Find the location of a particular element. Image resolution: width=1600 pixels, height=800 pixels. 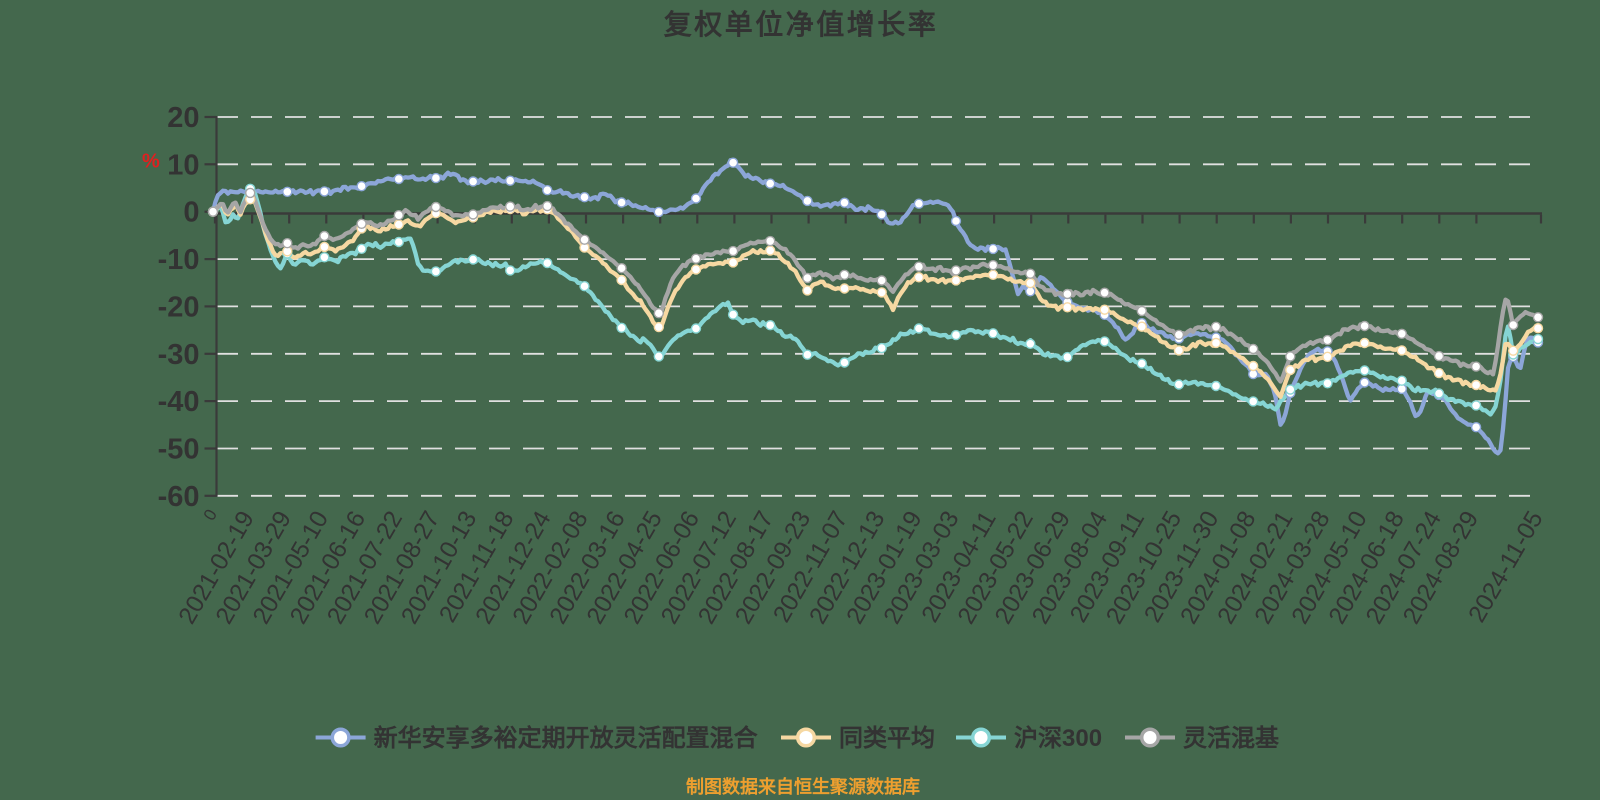

svg-text: 同类平均 is located at coordinates (887, 738).